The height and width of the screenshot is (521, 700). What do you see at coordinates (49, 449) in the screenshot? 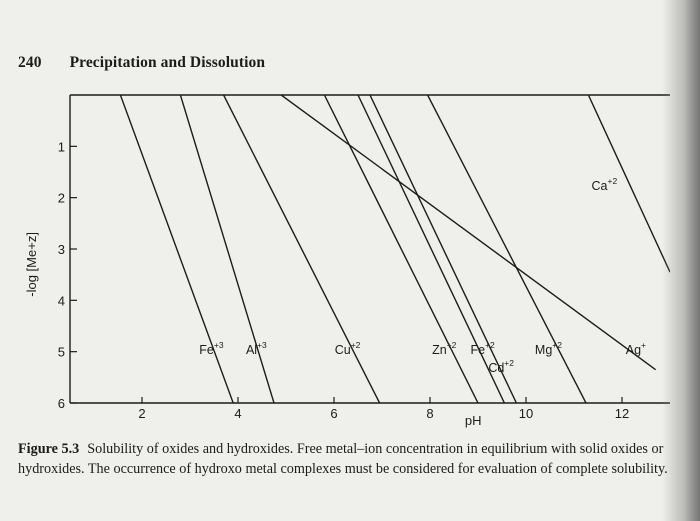
I see `figure-label: Figure 5.3` at bounding box center [49, 449].